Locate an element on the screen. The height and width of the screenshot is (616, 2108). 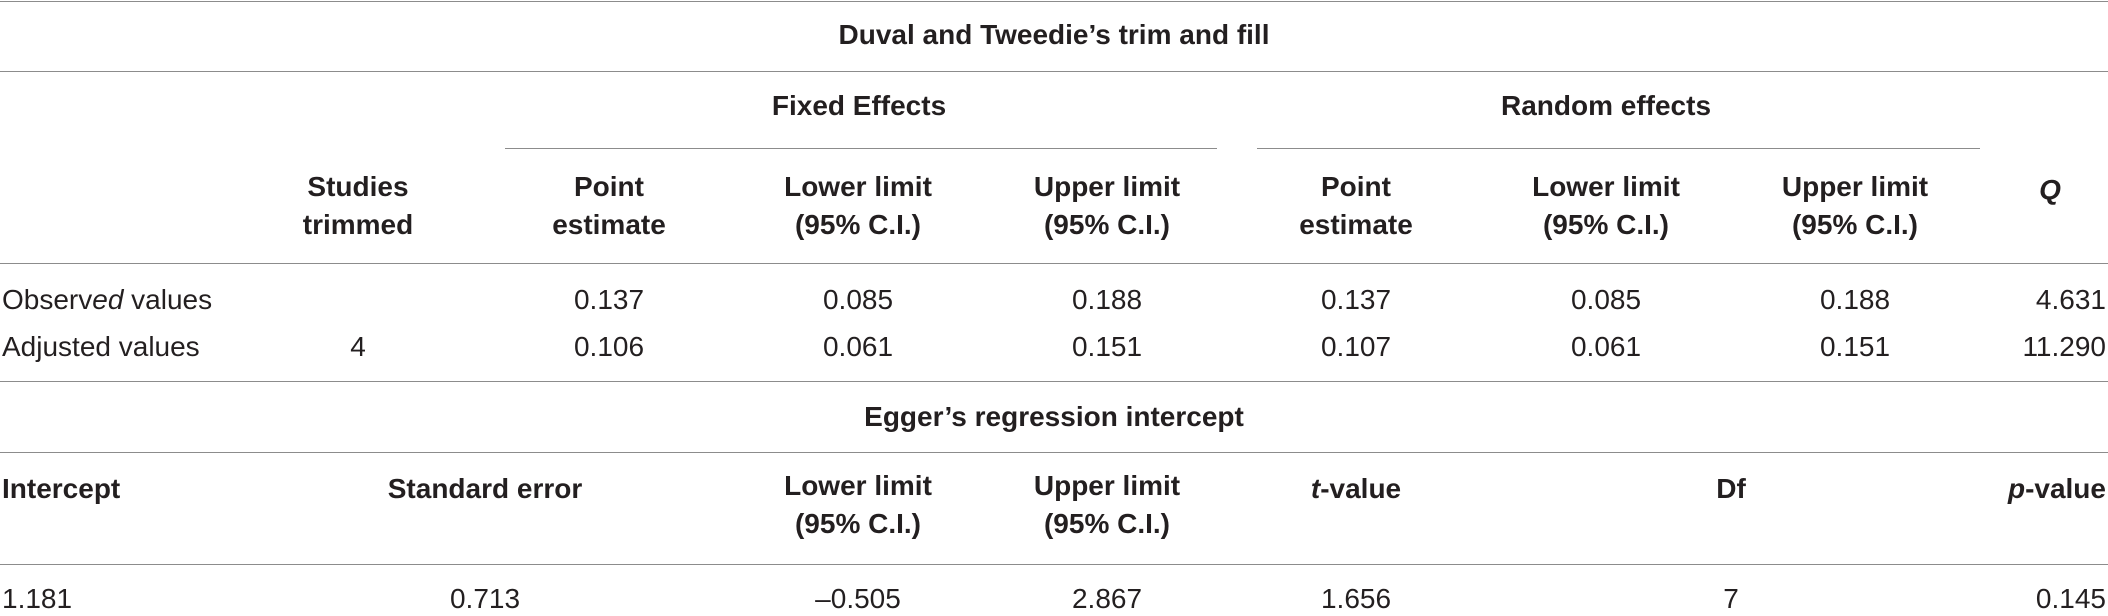
row-adjusted-random-point: 0.107 is located at coordinates (1356, 346).